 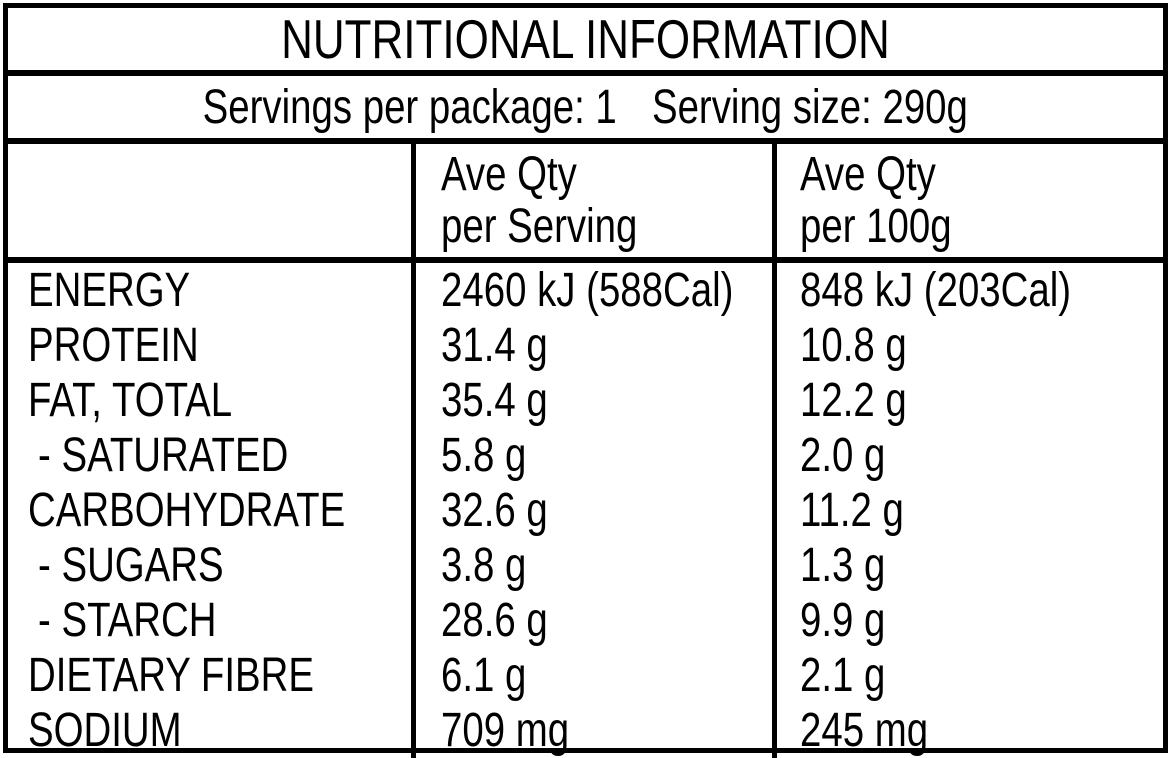 I want to click on row-value-per-serving: 3.8 g, so click(x=484, y=565).